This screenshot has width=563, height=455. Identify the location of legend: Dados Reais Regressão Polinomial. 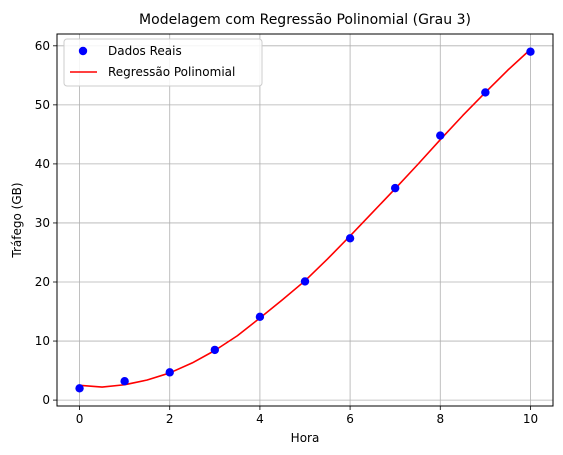
(163, 62).